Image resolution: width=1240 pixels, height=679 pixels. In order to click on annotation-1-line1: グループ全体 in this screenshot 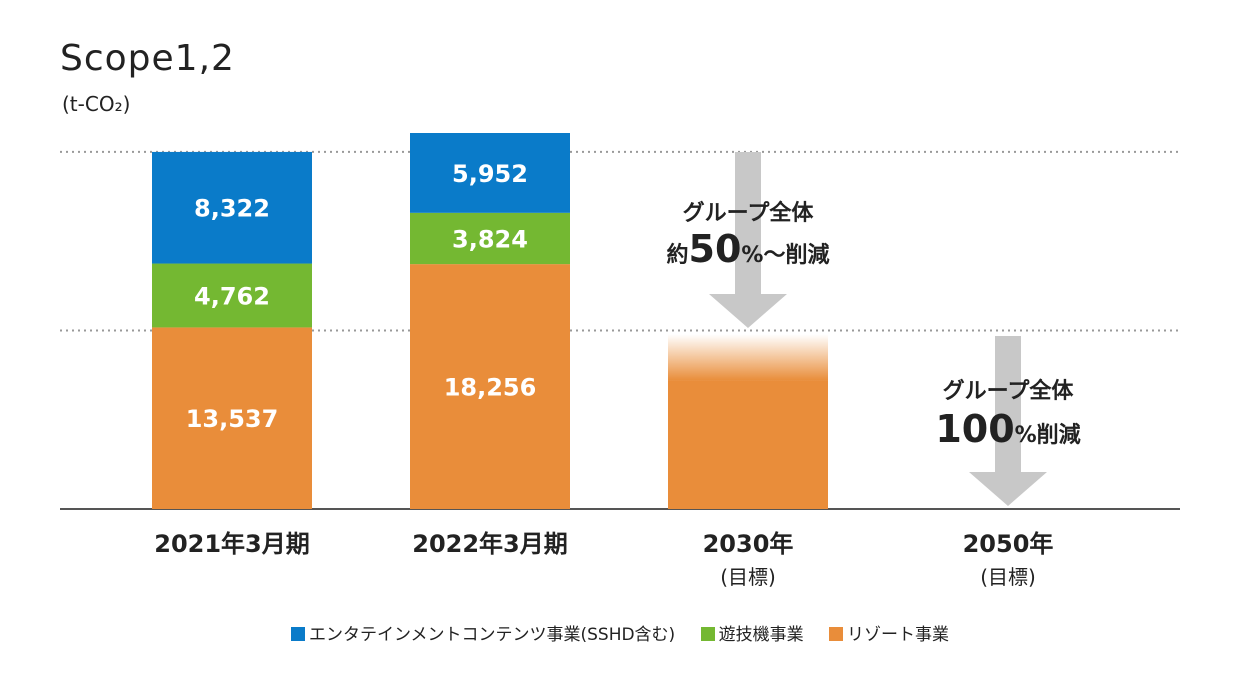, I will do `click(749, 213)`.